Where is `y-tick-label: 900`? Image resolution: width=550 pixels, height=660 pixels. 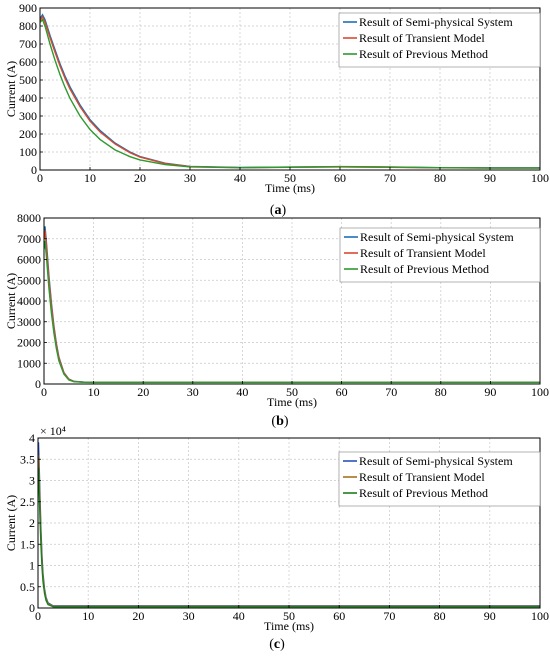 y-tick-label: 900 is located at coordinates (28, 8).